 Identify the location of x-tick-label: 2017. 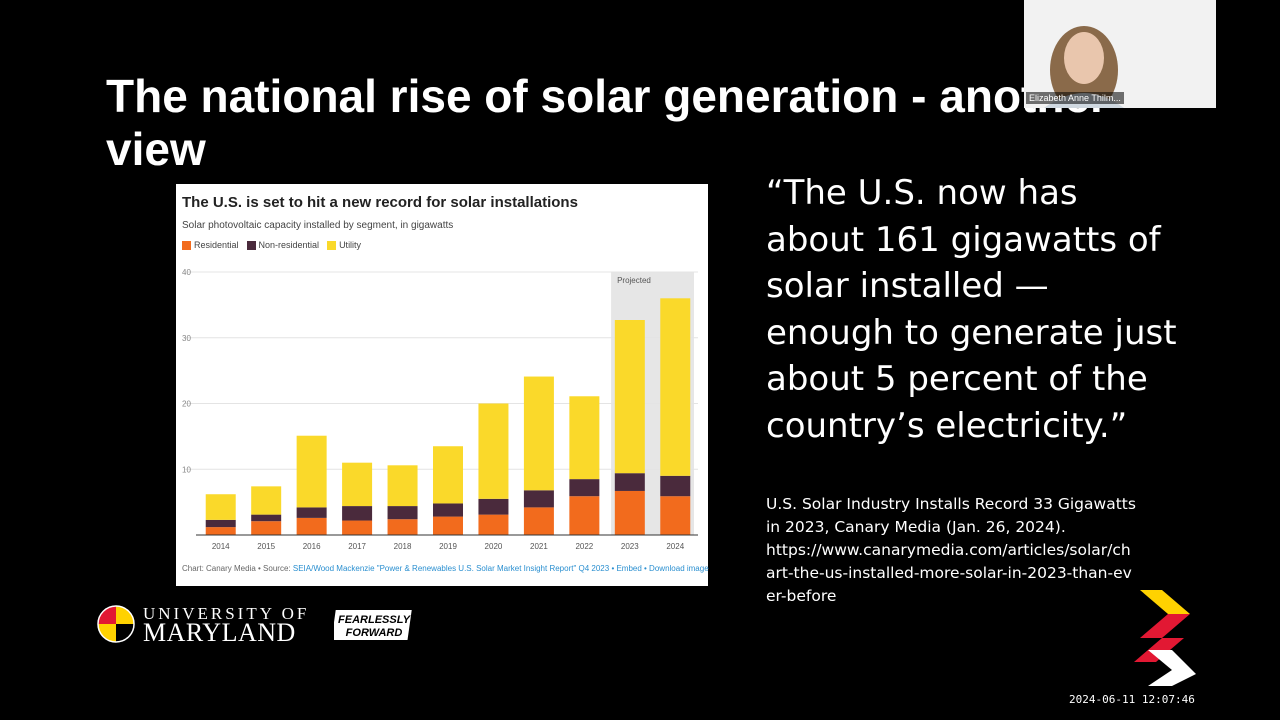
(357, 546).